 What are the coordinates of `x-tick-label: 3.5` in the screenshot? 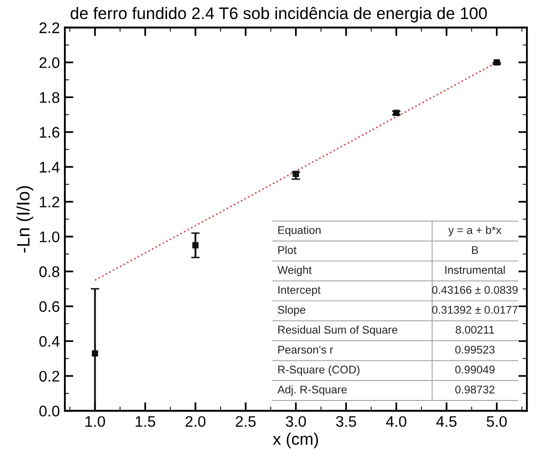 It's located at (346, 421).